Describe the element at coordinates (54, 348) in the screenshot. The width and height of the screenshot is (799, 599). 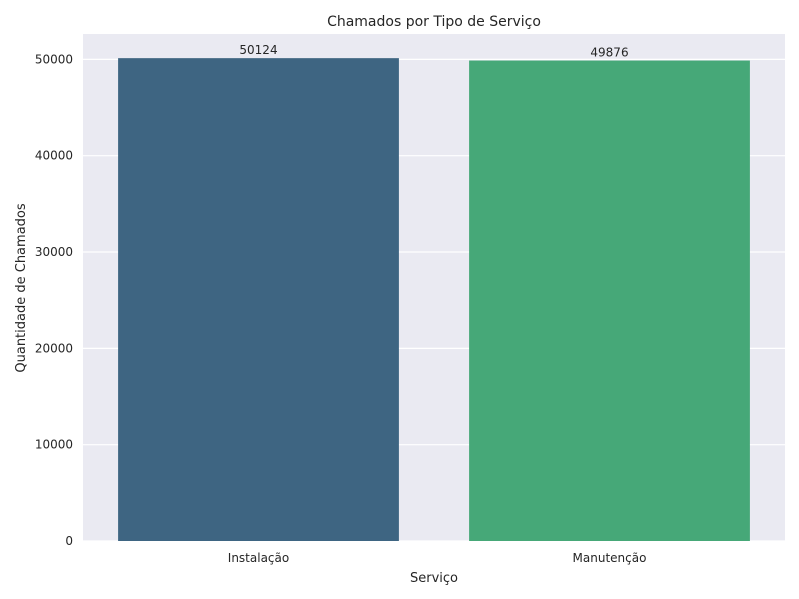
I see `y-tick-label: 20000` at that location.